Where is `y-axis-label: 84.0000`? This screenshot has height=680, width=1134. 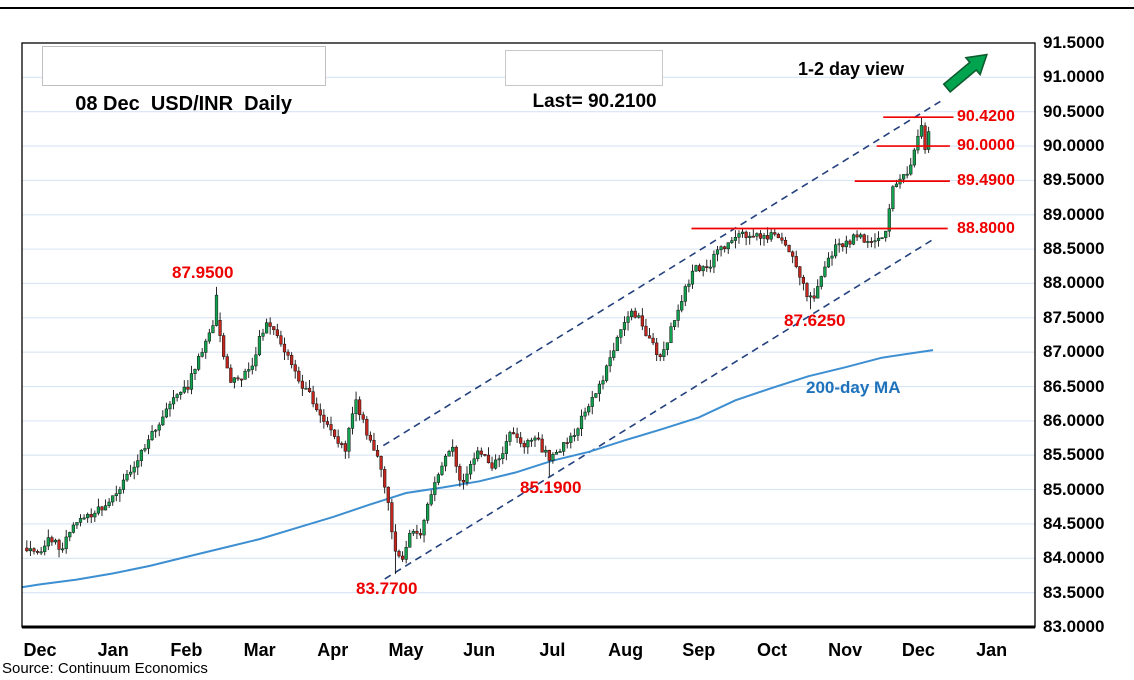
y-axis-label: 84.0000 is located at coordinates (1074, 558).